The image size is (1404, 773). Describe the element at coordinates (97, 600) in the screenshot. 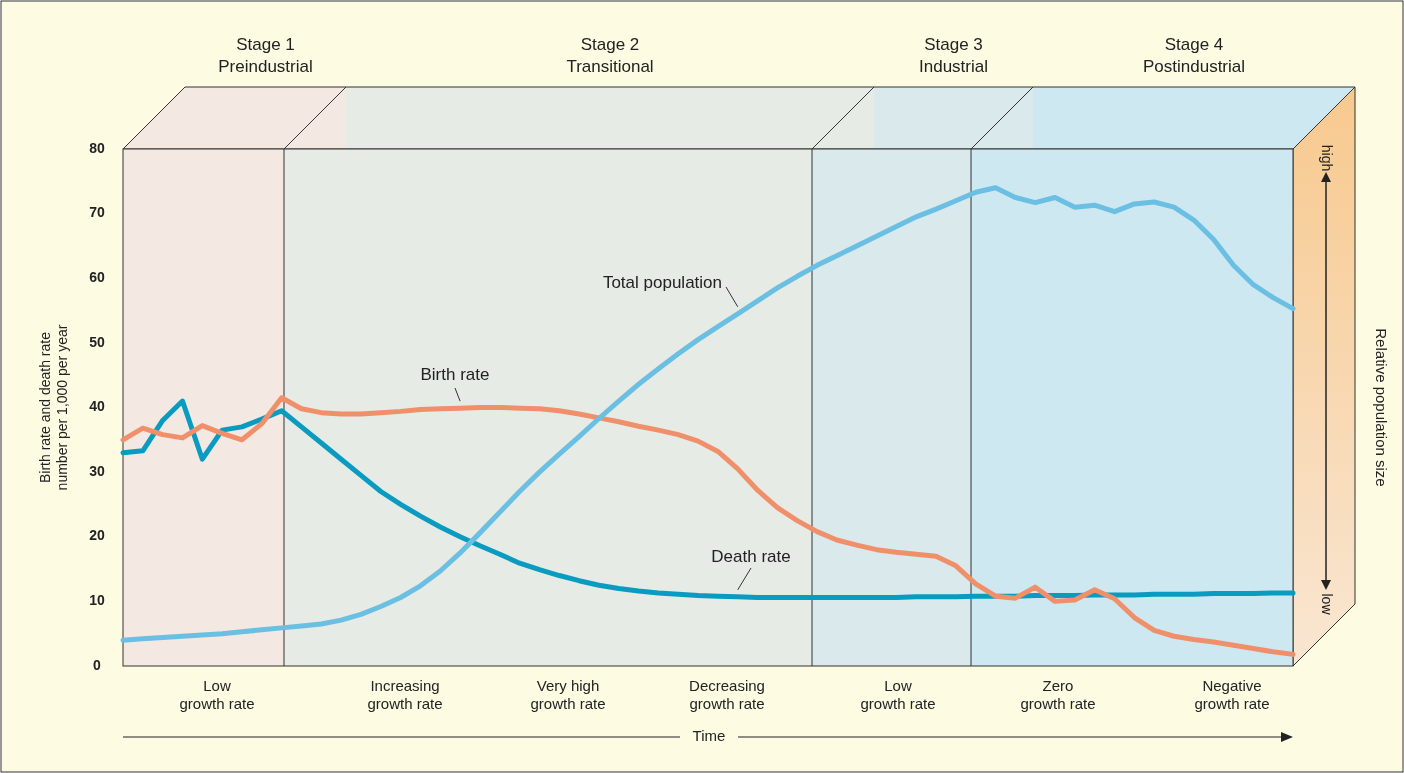

I see `y-tick-label: 10` at that location.